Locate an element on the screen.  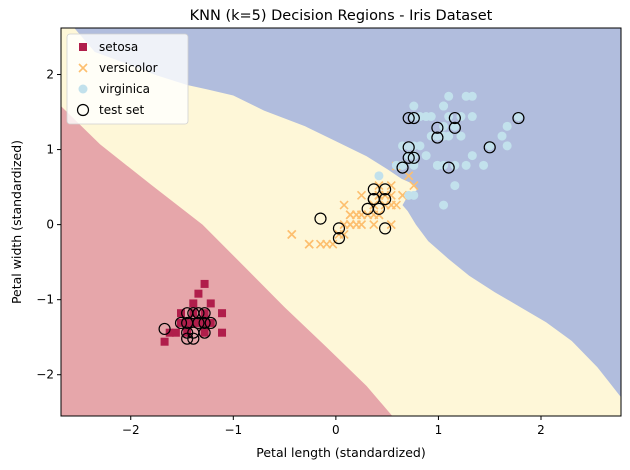
x-tick-label: −2 is located at coordinates (131, 430).